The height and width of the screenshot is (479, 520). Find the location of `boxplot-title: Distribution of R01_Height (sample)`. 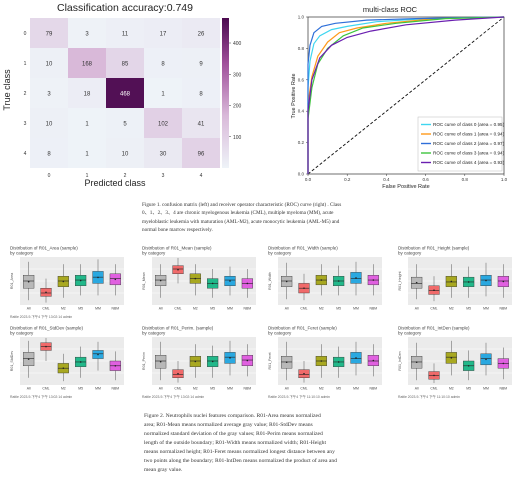

boxplot-title: Distribution of R01_Height (sample) is located at coordinates (434, 248).